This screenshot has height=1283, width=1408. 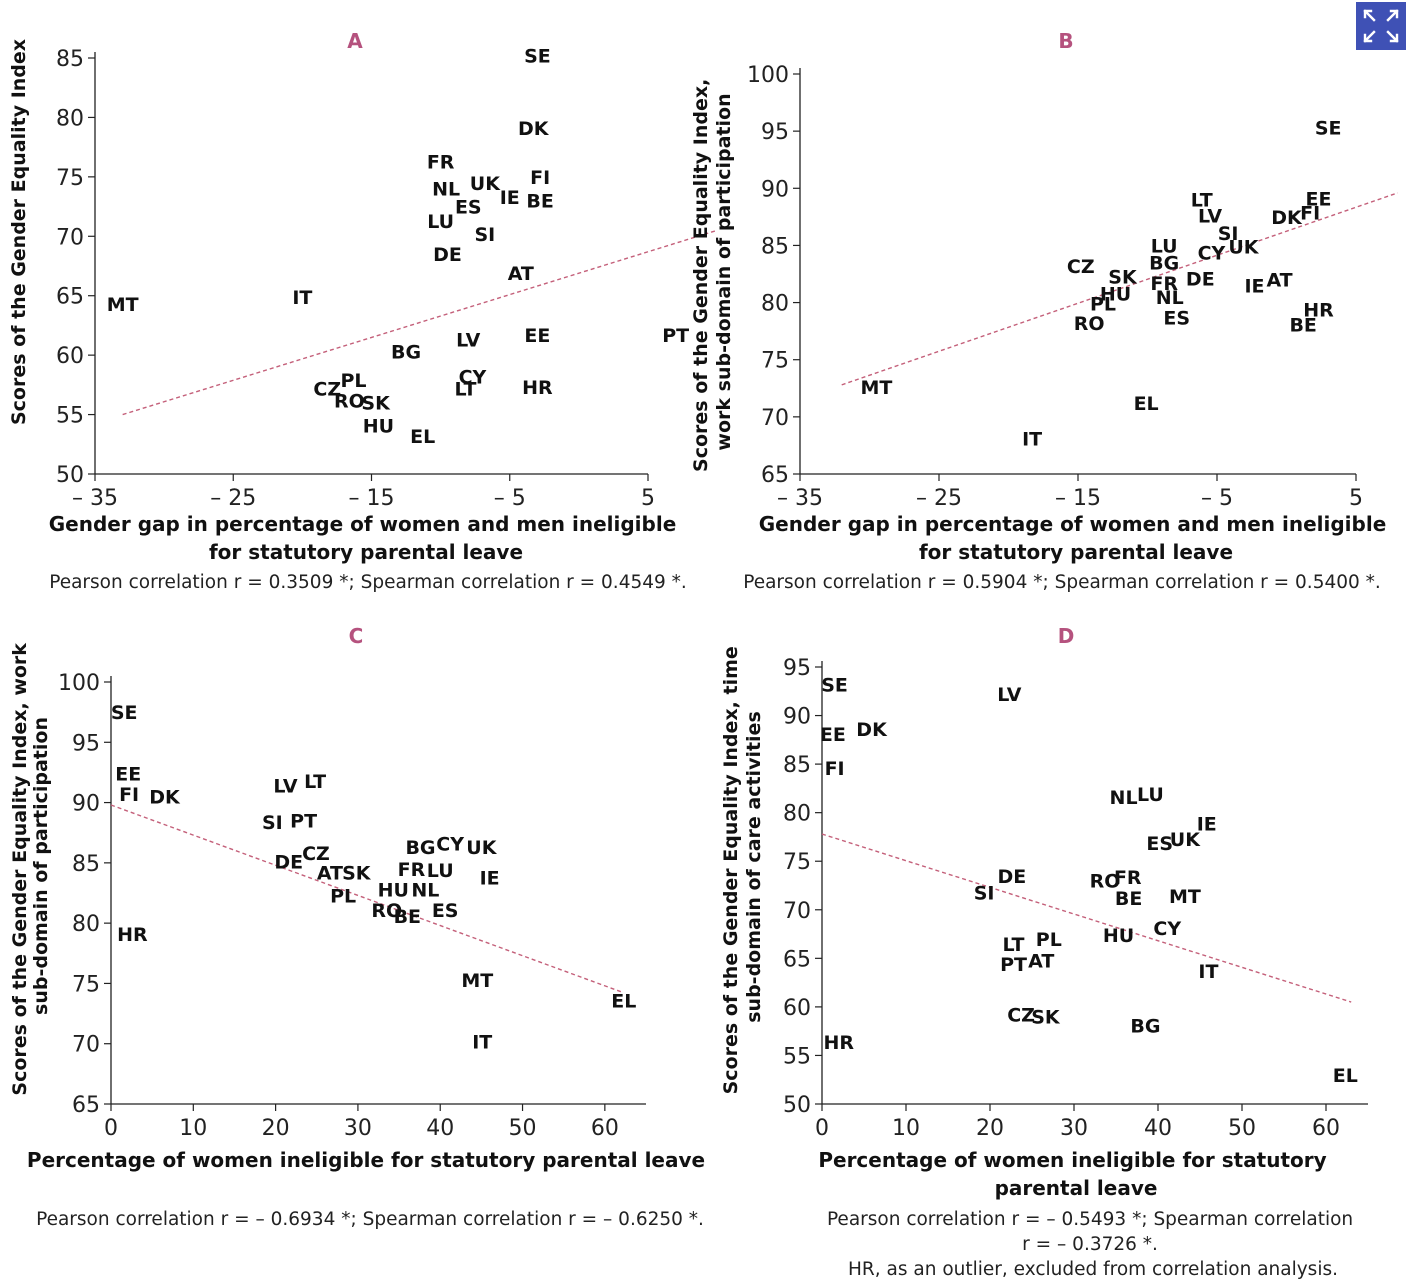 I want to click on y-tick-label-a: 80, so click(x=70, y=118).